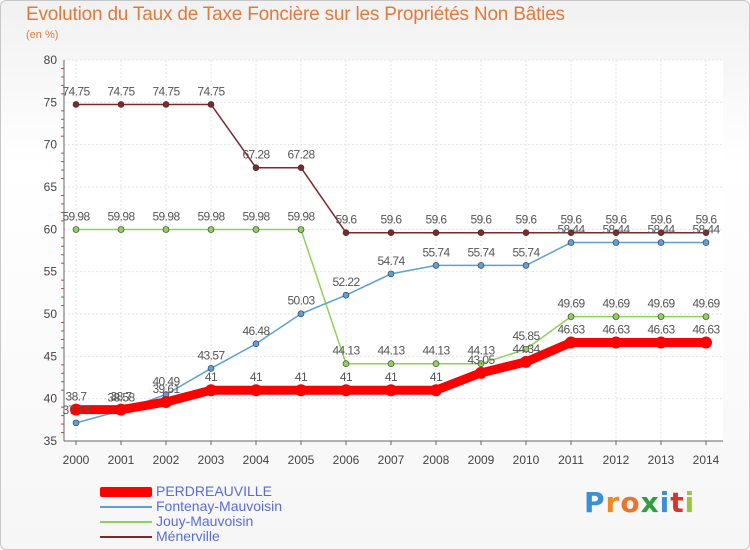 Image resolution: width=750 pixels, height=550 pixels. I want to click on data-label-jouy-mauvoisin: 45.85, so click(526, 336).